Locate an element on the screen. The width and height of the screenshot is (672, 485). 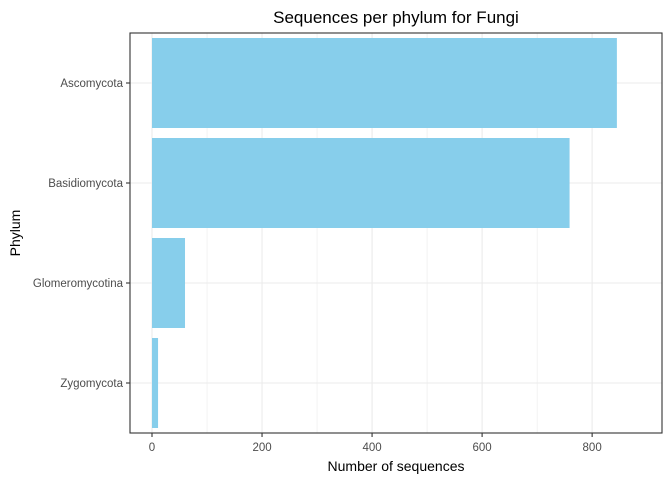
x-tick-label: 0 is located at coordinates (152, 448).